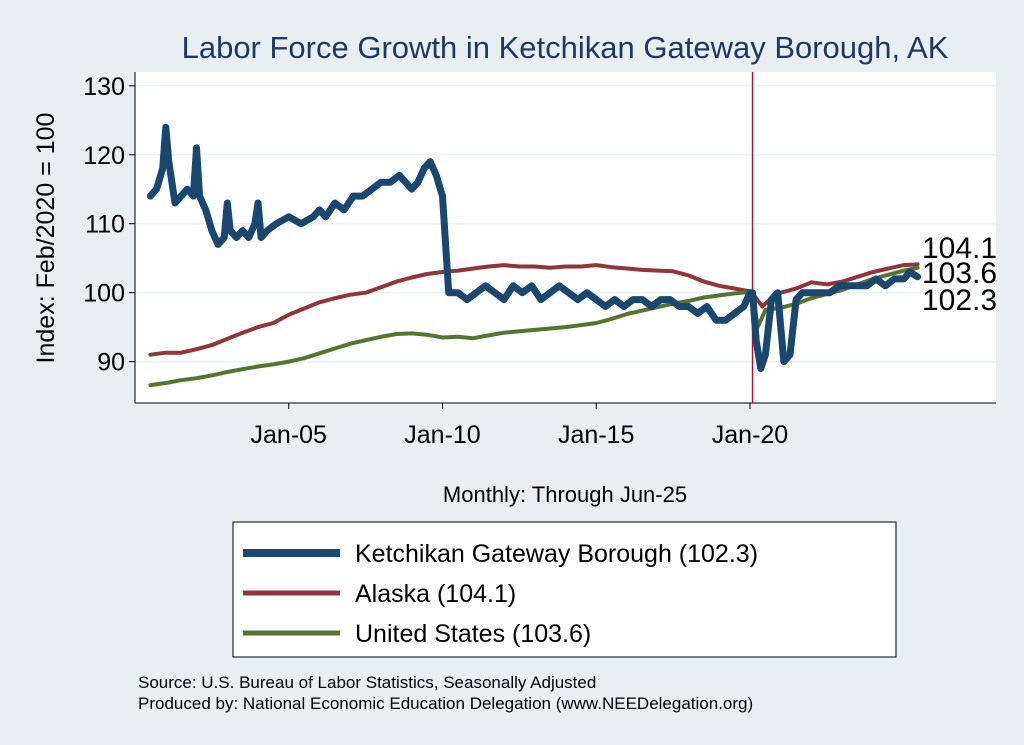 The height and width of the screenshot is (745, 1024). What do you see at coordinates (959, 248) in the screenshot?
I see `end-label-alaska: 104.1` at bounding box center [959, 248].